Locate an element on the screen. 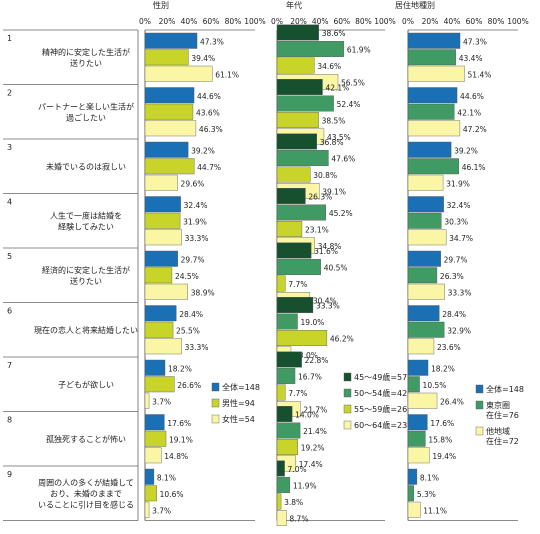  data-label: 34.7% is located at coordinates (461, 238).